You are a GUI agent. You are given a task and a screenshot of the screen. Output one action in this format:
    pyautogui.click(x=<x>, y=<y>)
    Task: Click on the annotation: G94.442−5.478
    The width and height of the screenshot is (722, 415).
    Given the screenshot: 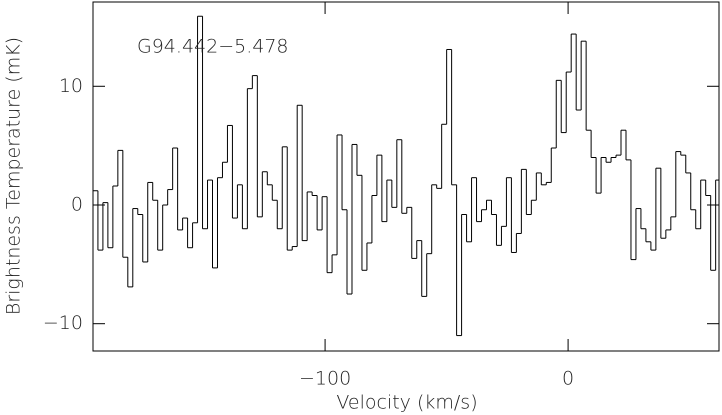 What is the action you would take?
    pyautogui.click(x=213, y=47)
    